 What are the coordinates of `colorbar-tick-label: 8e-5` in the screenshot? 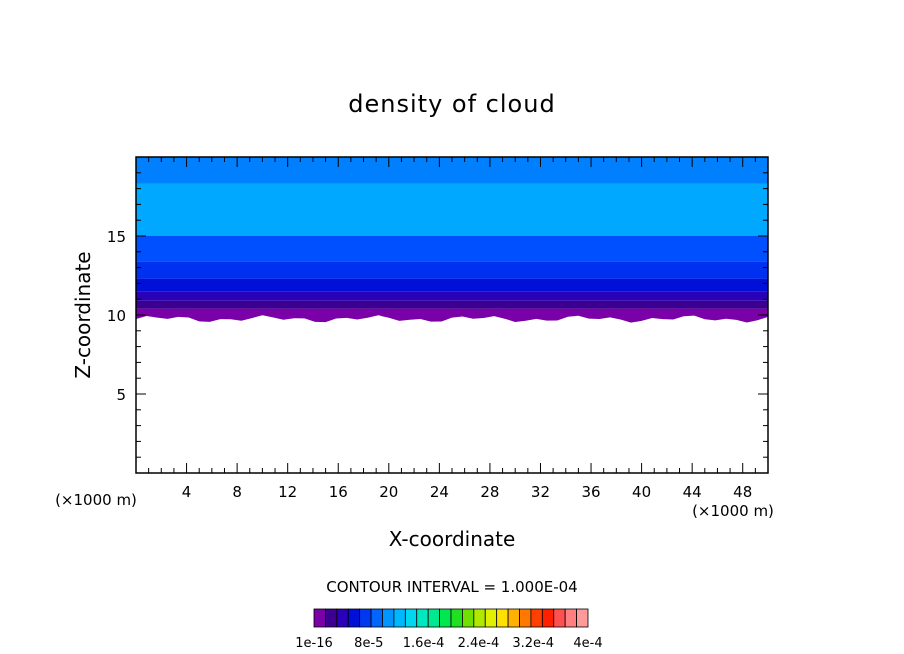 It's located at (368, 643).